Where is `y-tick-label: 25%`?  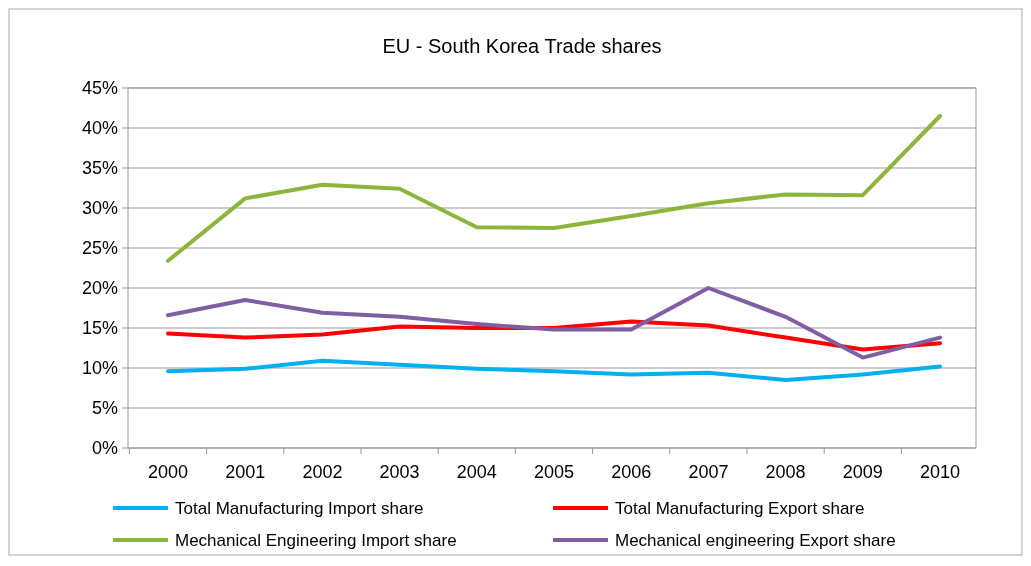
y-tick-label: 25% is located at coordinates (99, 248).